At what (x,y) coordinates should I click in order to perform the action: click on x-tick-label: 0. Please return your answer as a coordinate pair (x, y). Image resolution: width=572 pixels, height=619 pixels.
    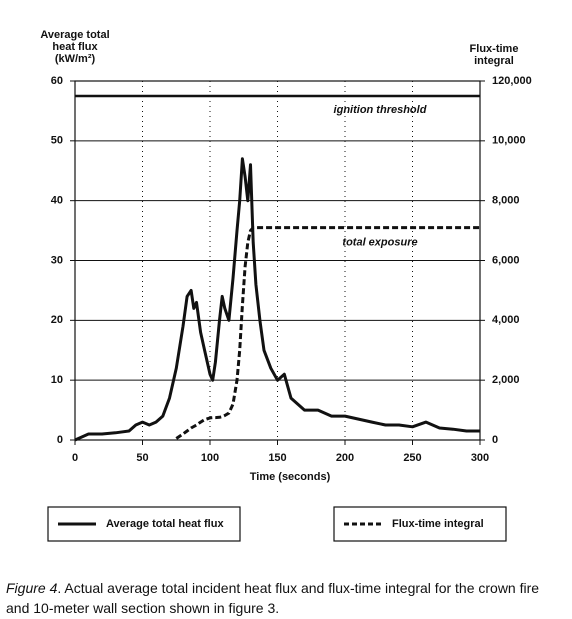
    Looking at the image, I should click on (75, 458).